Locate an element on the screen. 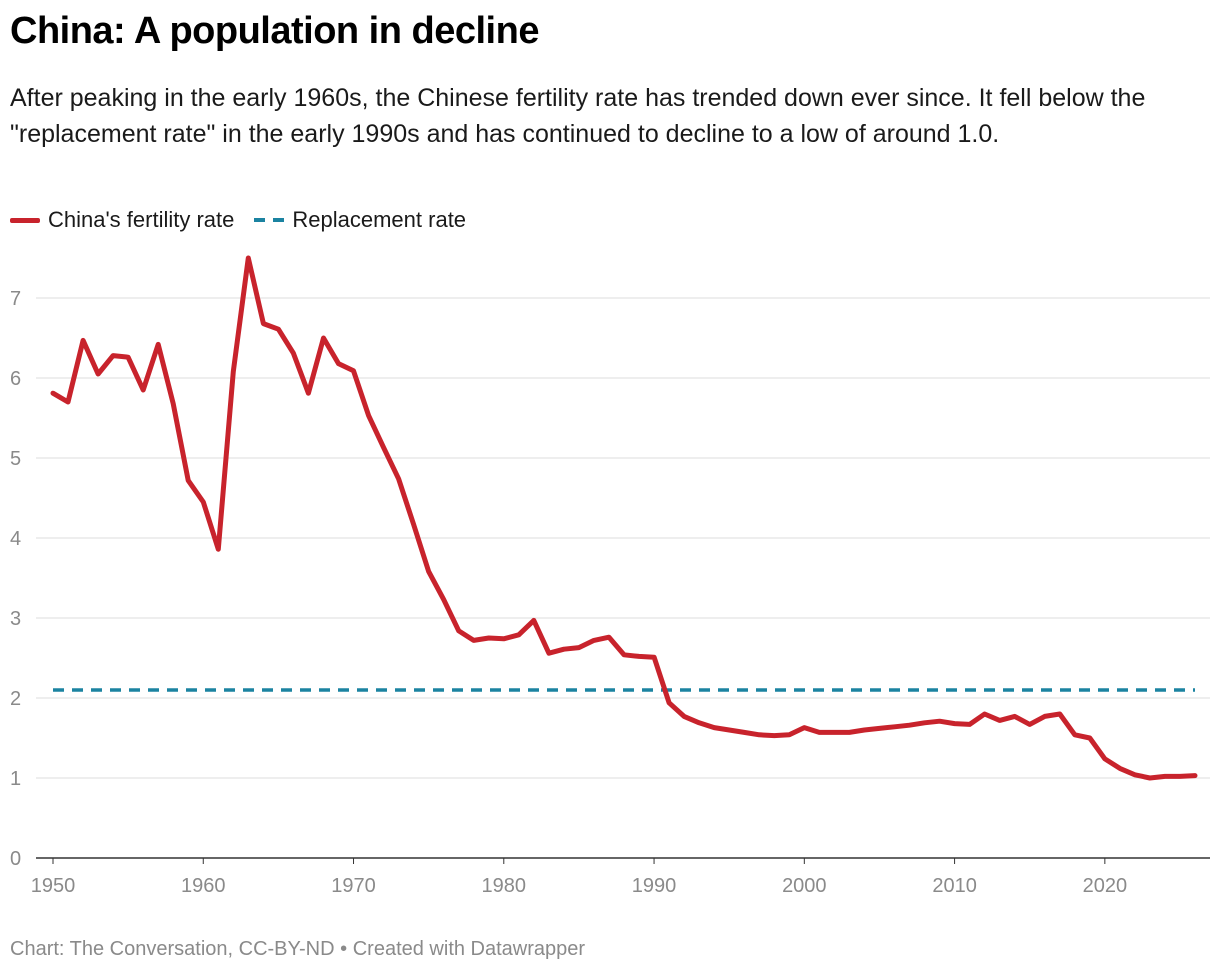  legend-item-replacement: Replacement rate is located at coordinates (360, 220).